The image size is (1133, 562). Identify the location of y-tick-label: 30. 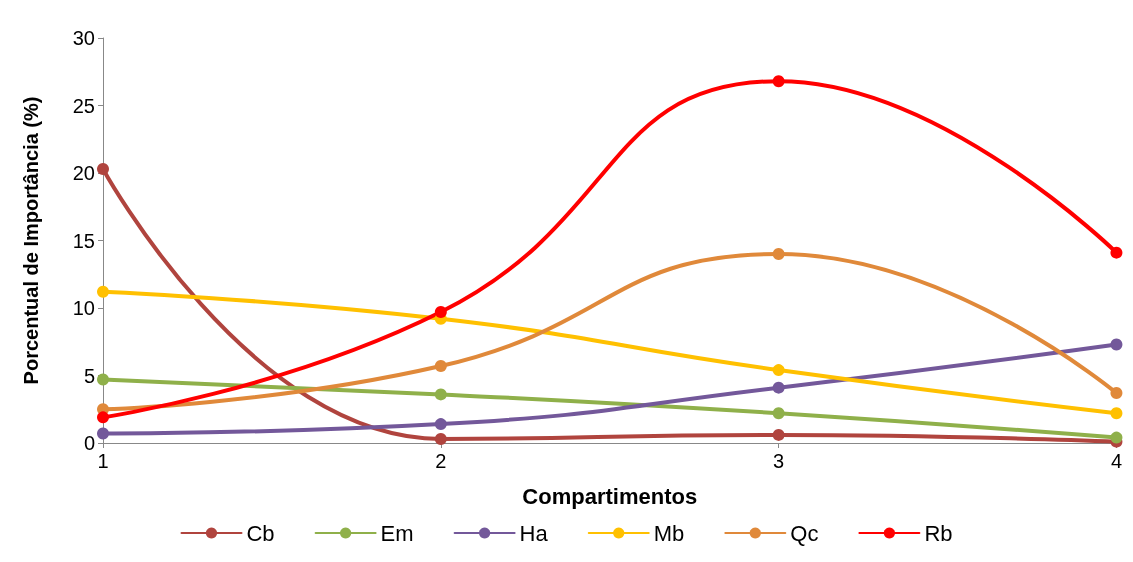
(83, 38).